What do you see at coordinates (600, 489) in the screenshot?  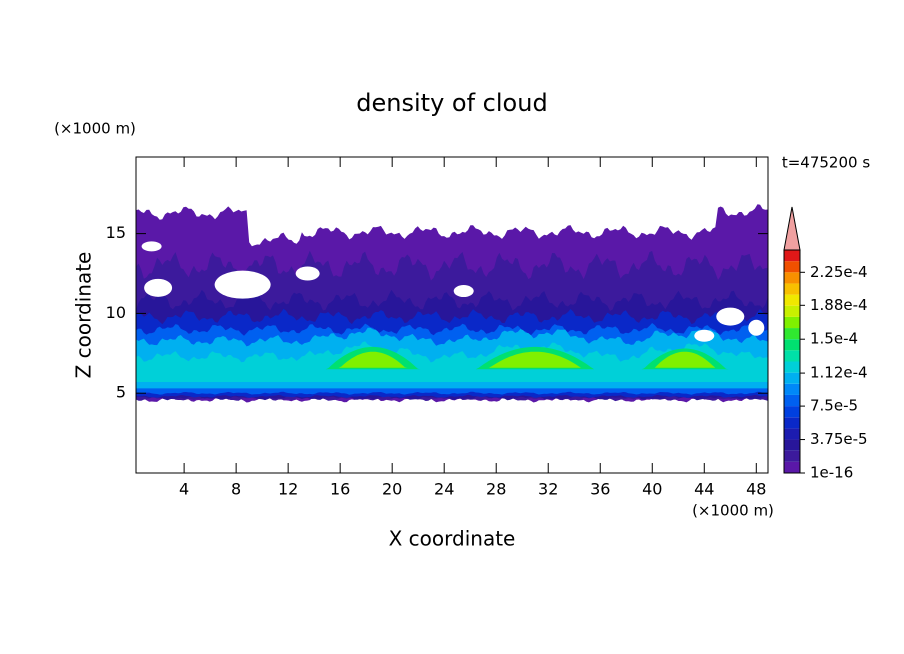 I see `x-tick-label: 36` at bounding box center [600, 489].